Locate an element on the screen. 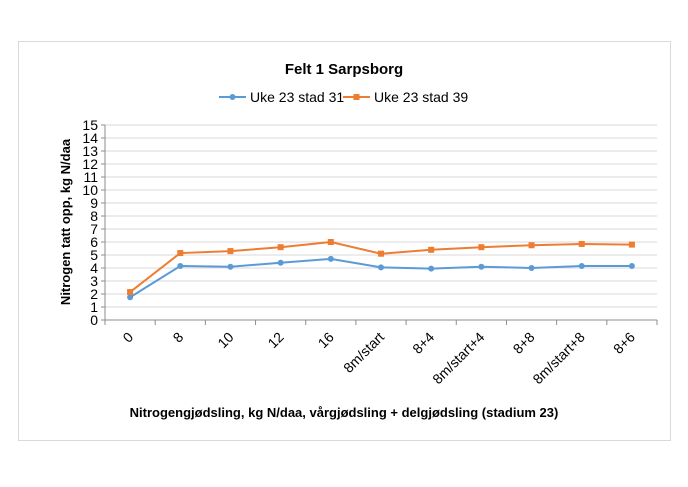 The image size is (688, 487). y-tick-label: 1 is located at coordinates (94, 307).